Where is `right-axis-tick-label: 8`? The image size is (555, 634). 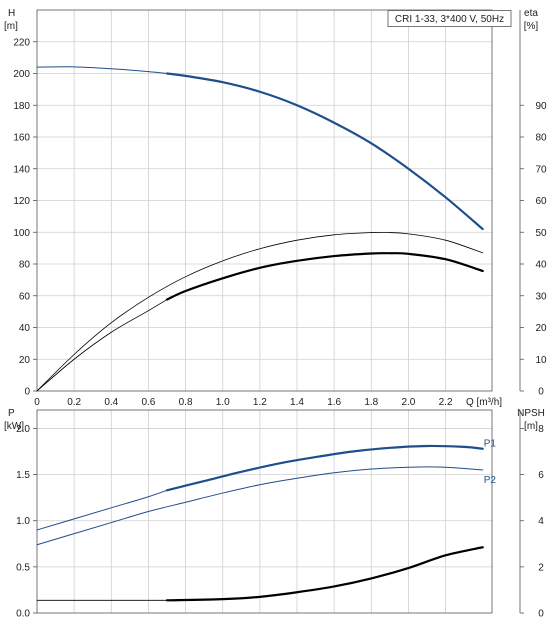 right-axis-tick-label: 8 is located at coordinates (541, 429).